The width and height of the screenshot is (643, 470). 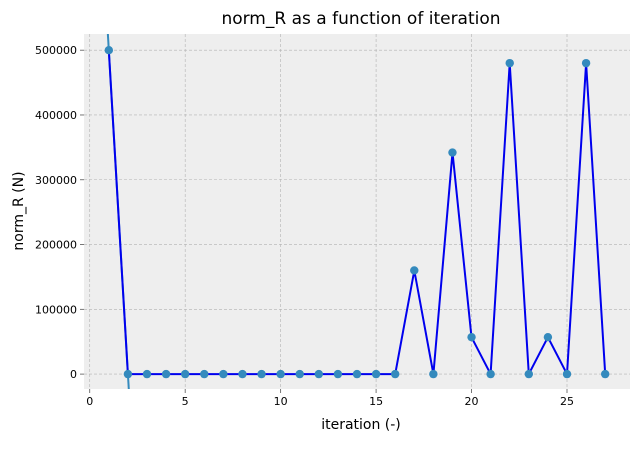 I want to click on x-tick-label: 5, so click(x=185, y=401).